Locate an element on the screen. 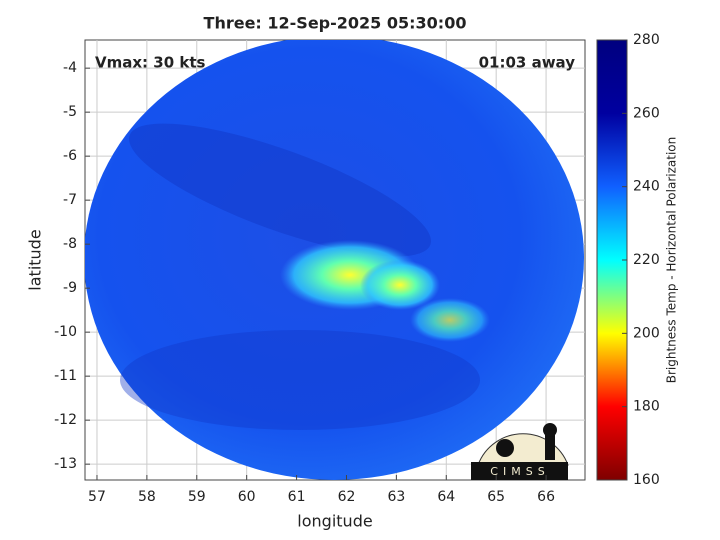 This screenshot has width=720, height=540. x-tick-label: 63 is located at coordinates (396, 497).